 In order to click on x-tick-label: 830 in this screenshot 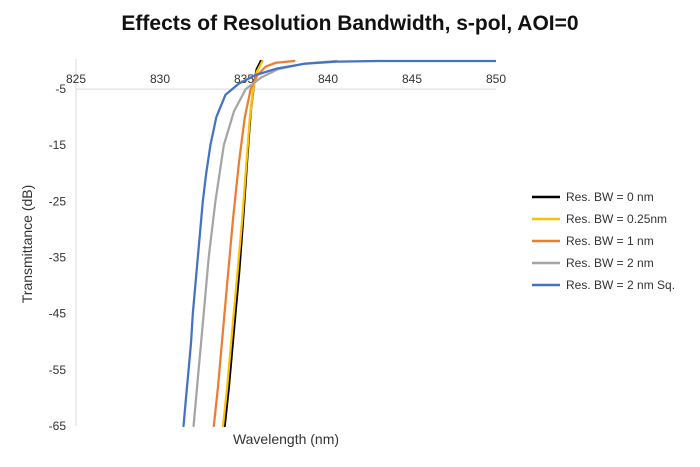, I will do `click(160, 79)`.